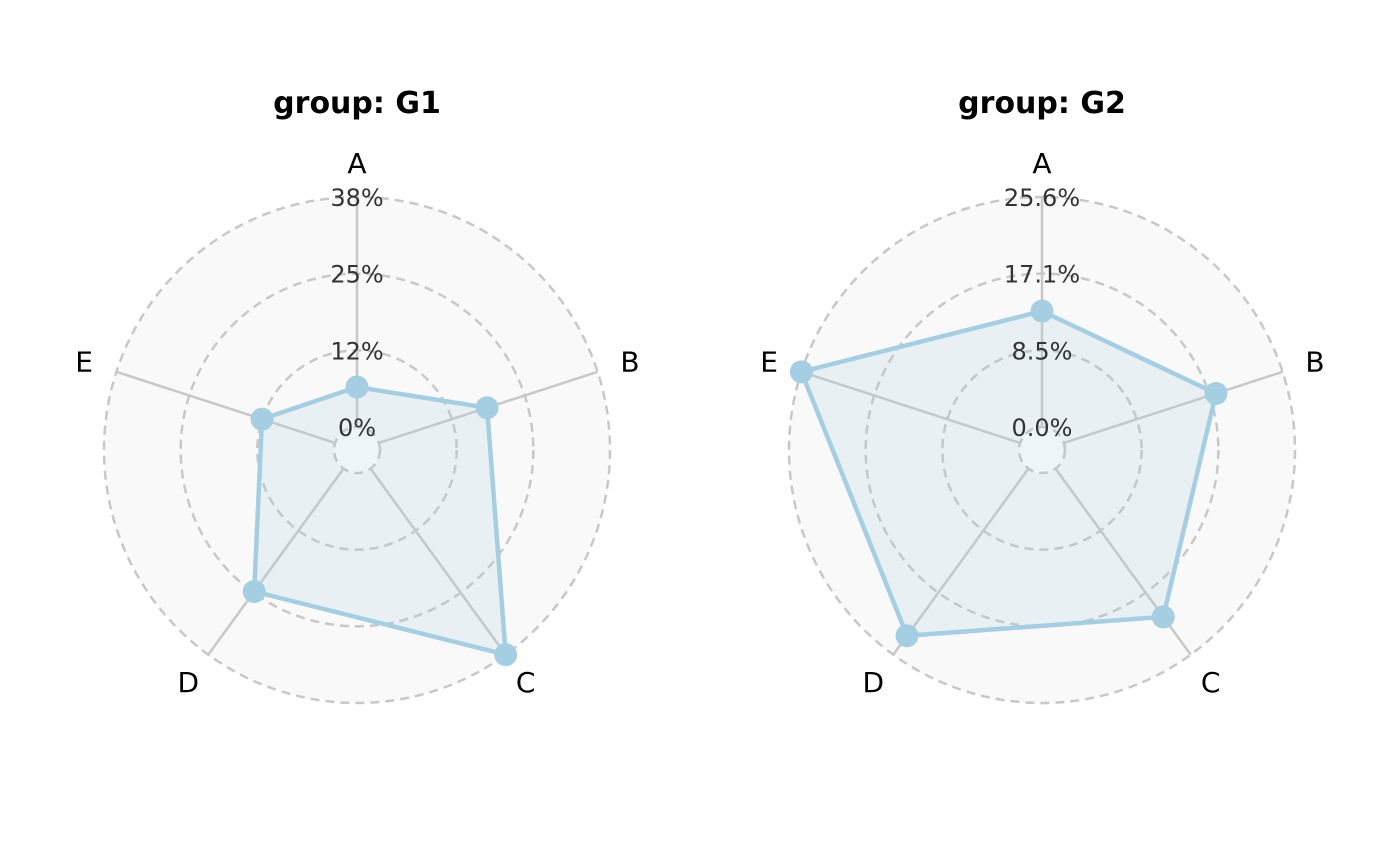 The height and width of the screenshot is (866, 1400). I want to click on chart-title: group: G2, so click(1042, 103).